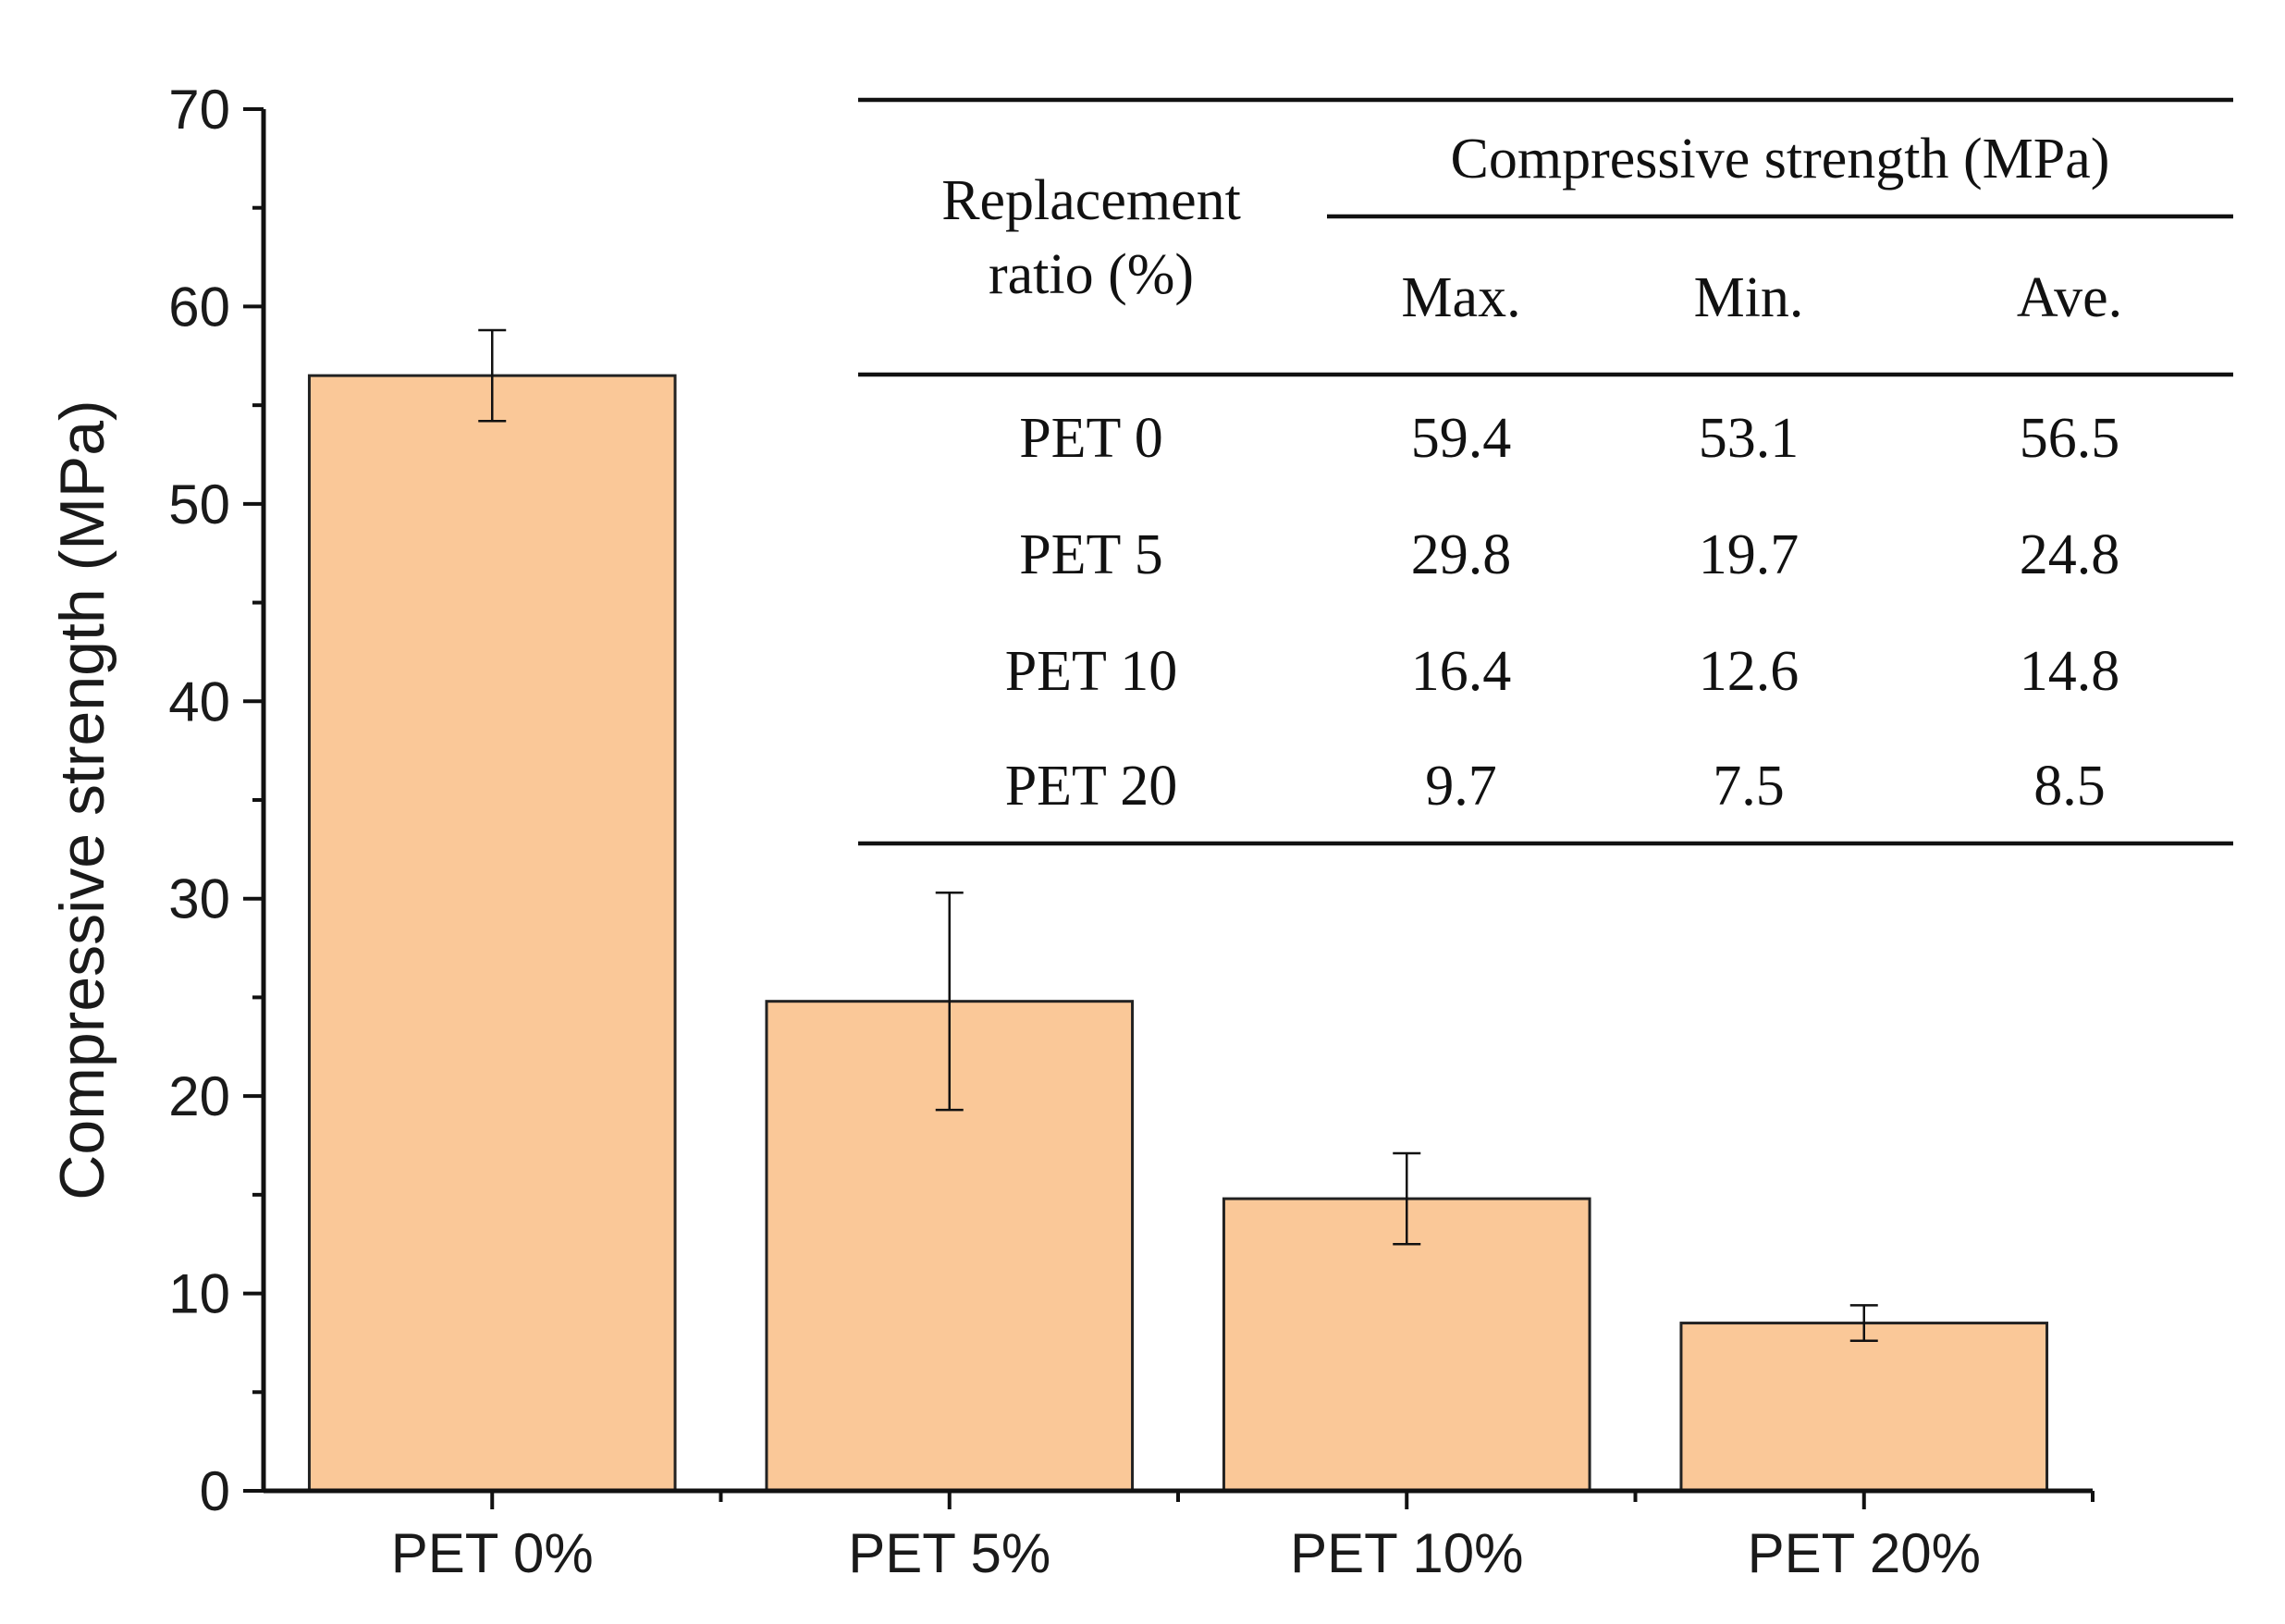 The width and height of the screenshot is (2285, 1624). I want to click on table-cell-ave: 14.8, so click(2070, 671).